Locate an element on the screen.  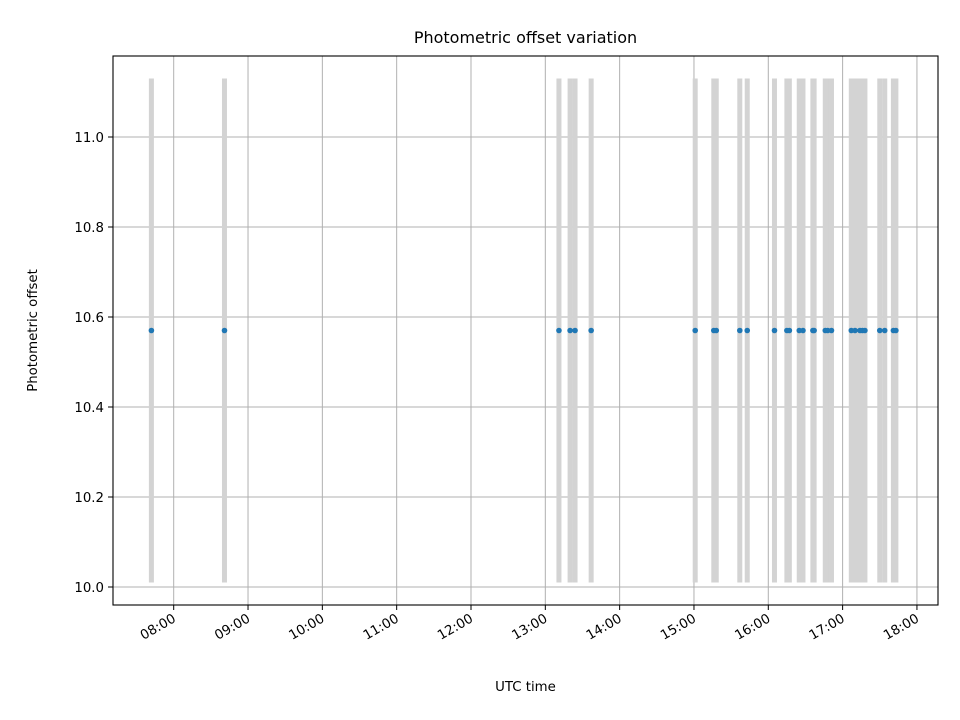
y-axis-label: Photometric offset is located at coordinates (33, 330).